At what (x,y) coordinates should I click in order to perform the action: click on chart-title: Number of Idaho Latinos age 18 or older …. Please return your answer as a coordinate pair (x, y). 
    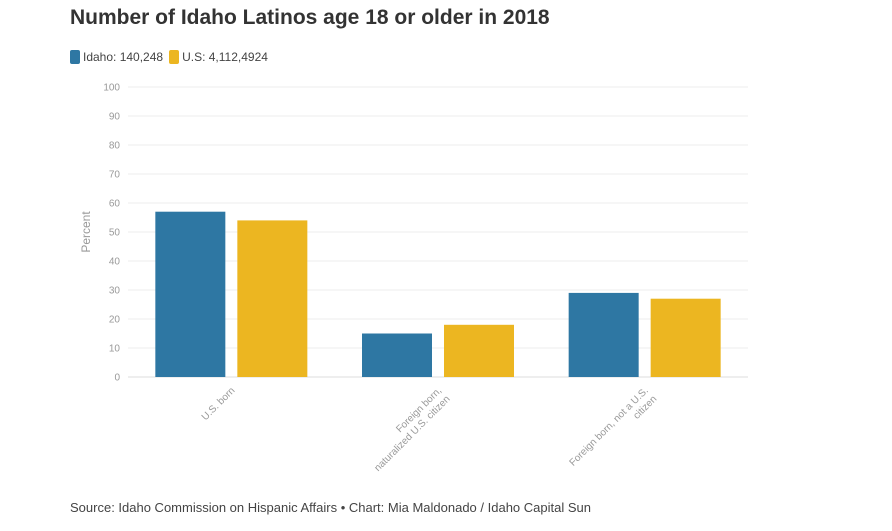
    Looking at the image, I should click on (310, 17).